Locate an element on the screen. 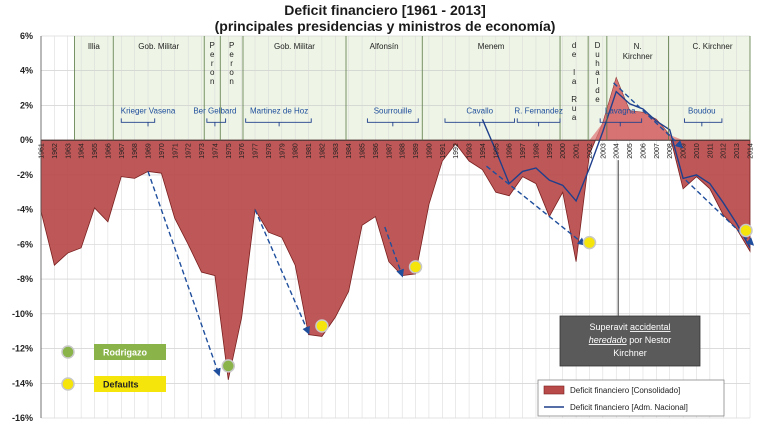  x-tick-label: 1990 is located at coordinates (429, 151).